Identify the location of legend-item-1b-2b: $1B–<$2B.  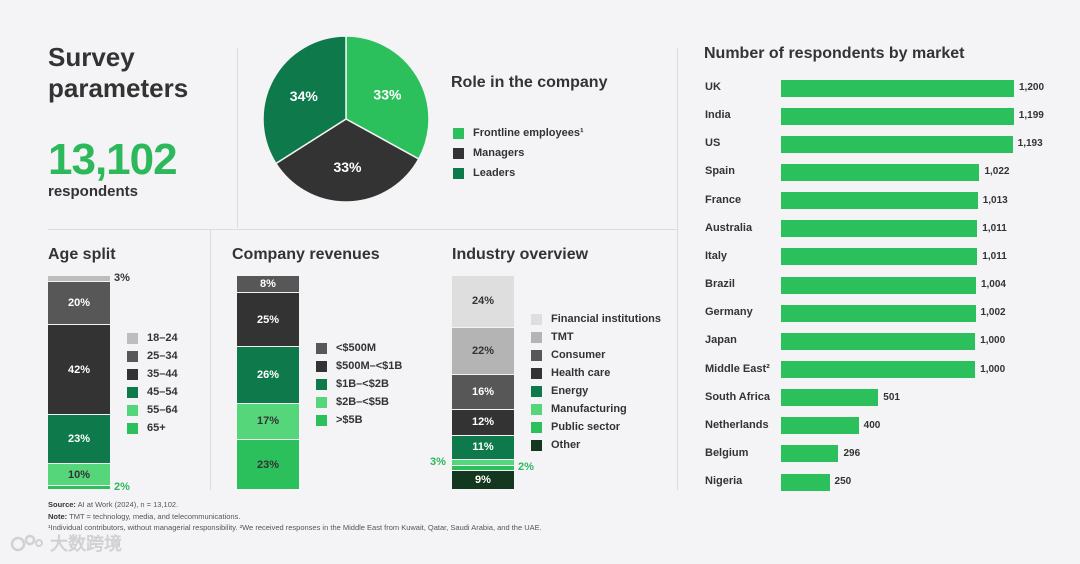
(352, 384).